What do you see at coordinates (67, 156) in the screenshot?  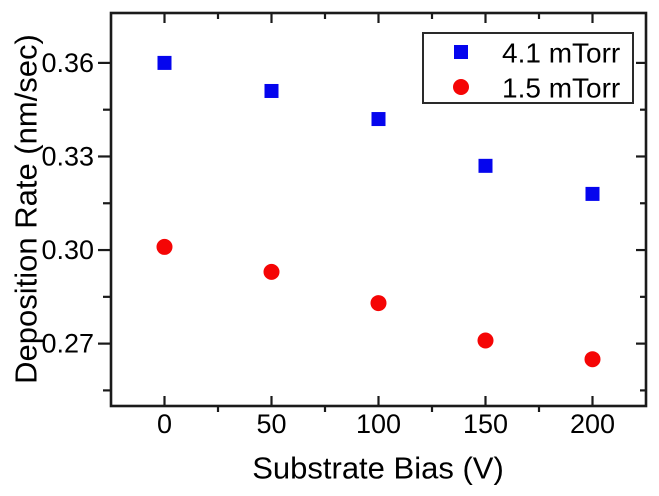 I see `y-tick-label: 0.33` at bounding box center [67, 156].